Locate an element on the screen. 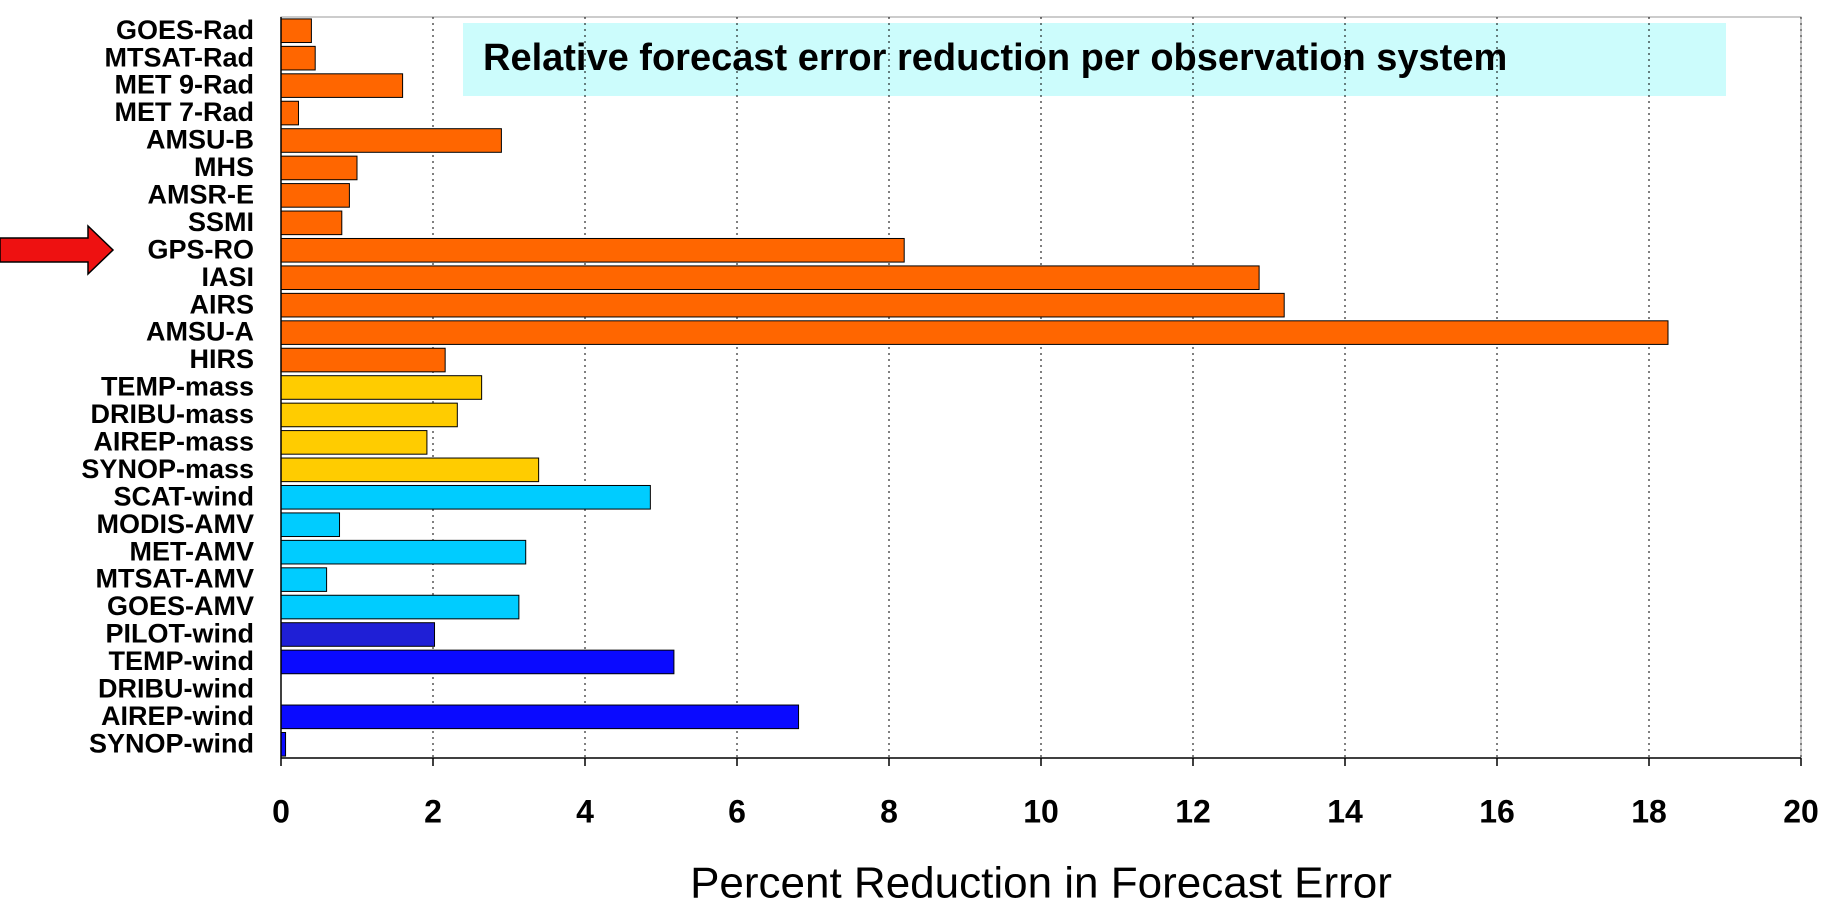  y-tick-label: MET 9-Rad is located at coordinates (184, 85).